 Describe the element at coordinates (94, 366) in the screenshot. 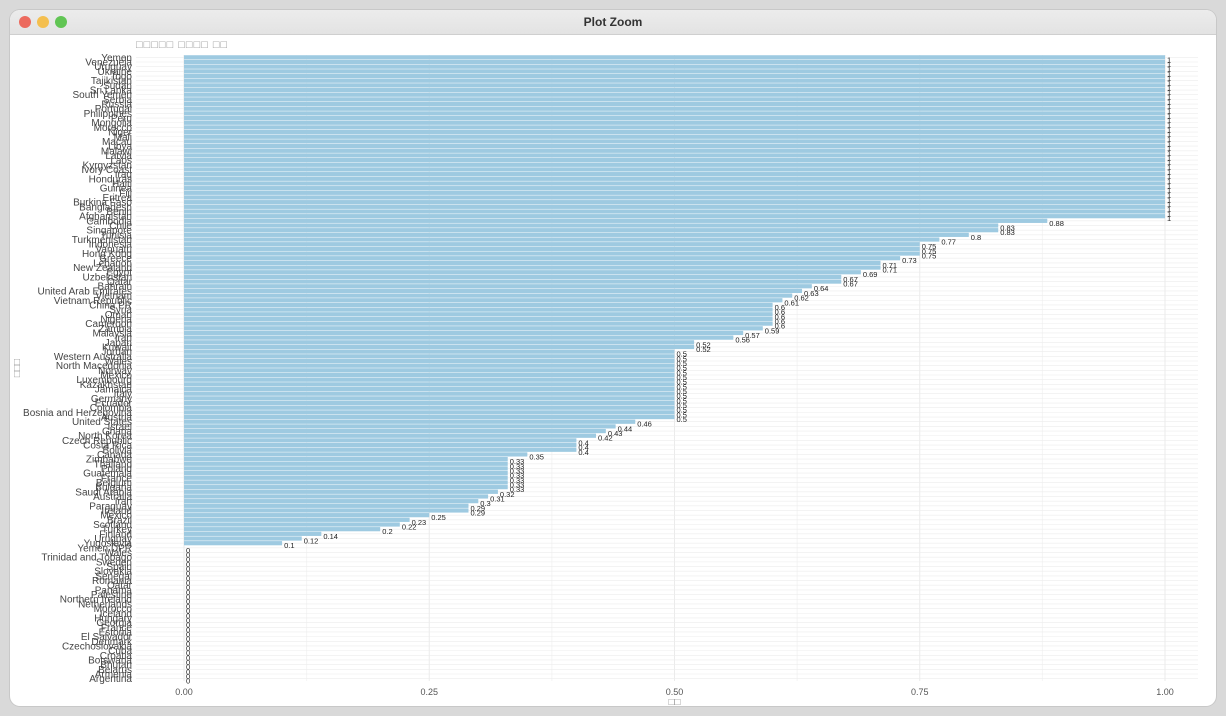

I see `category-label: North Macedonia` at that location.